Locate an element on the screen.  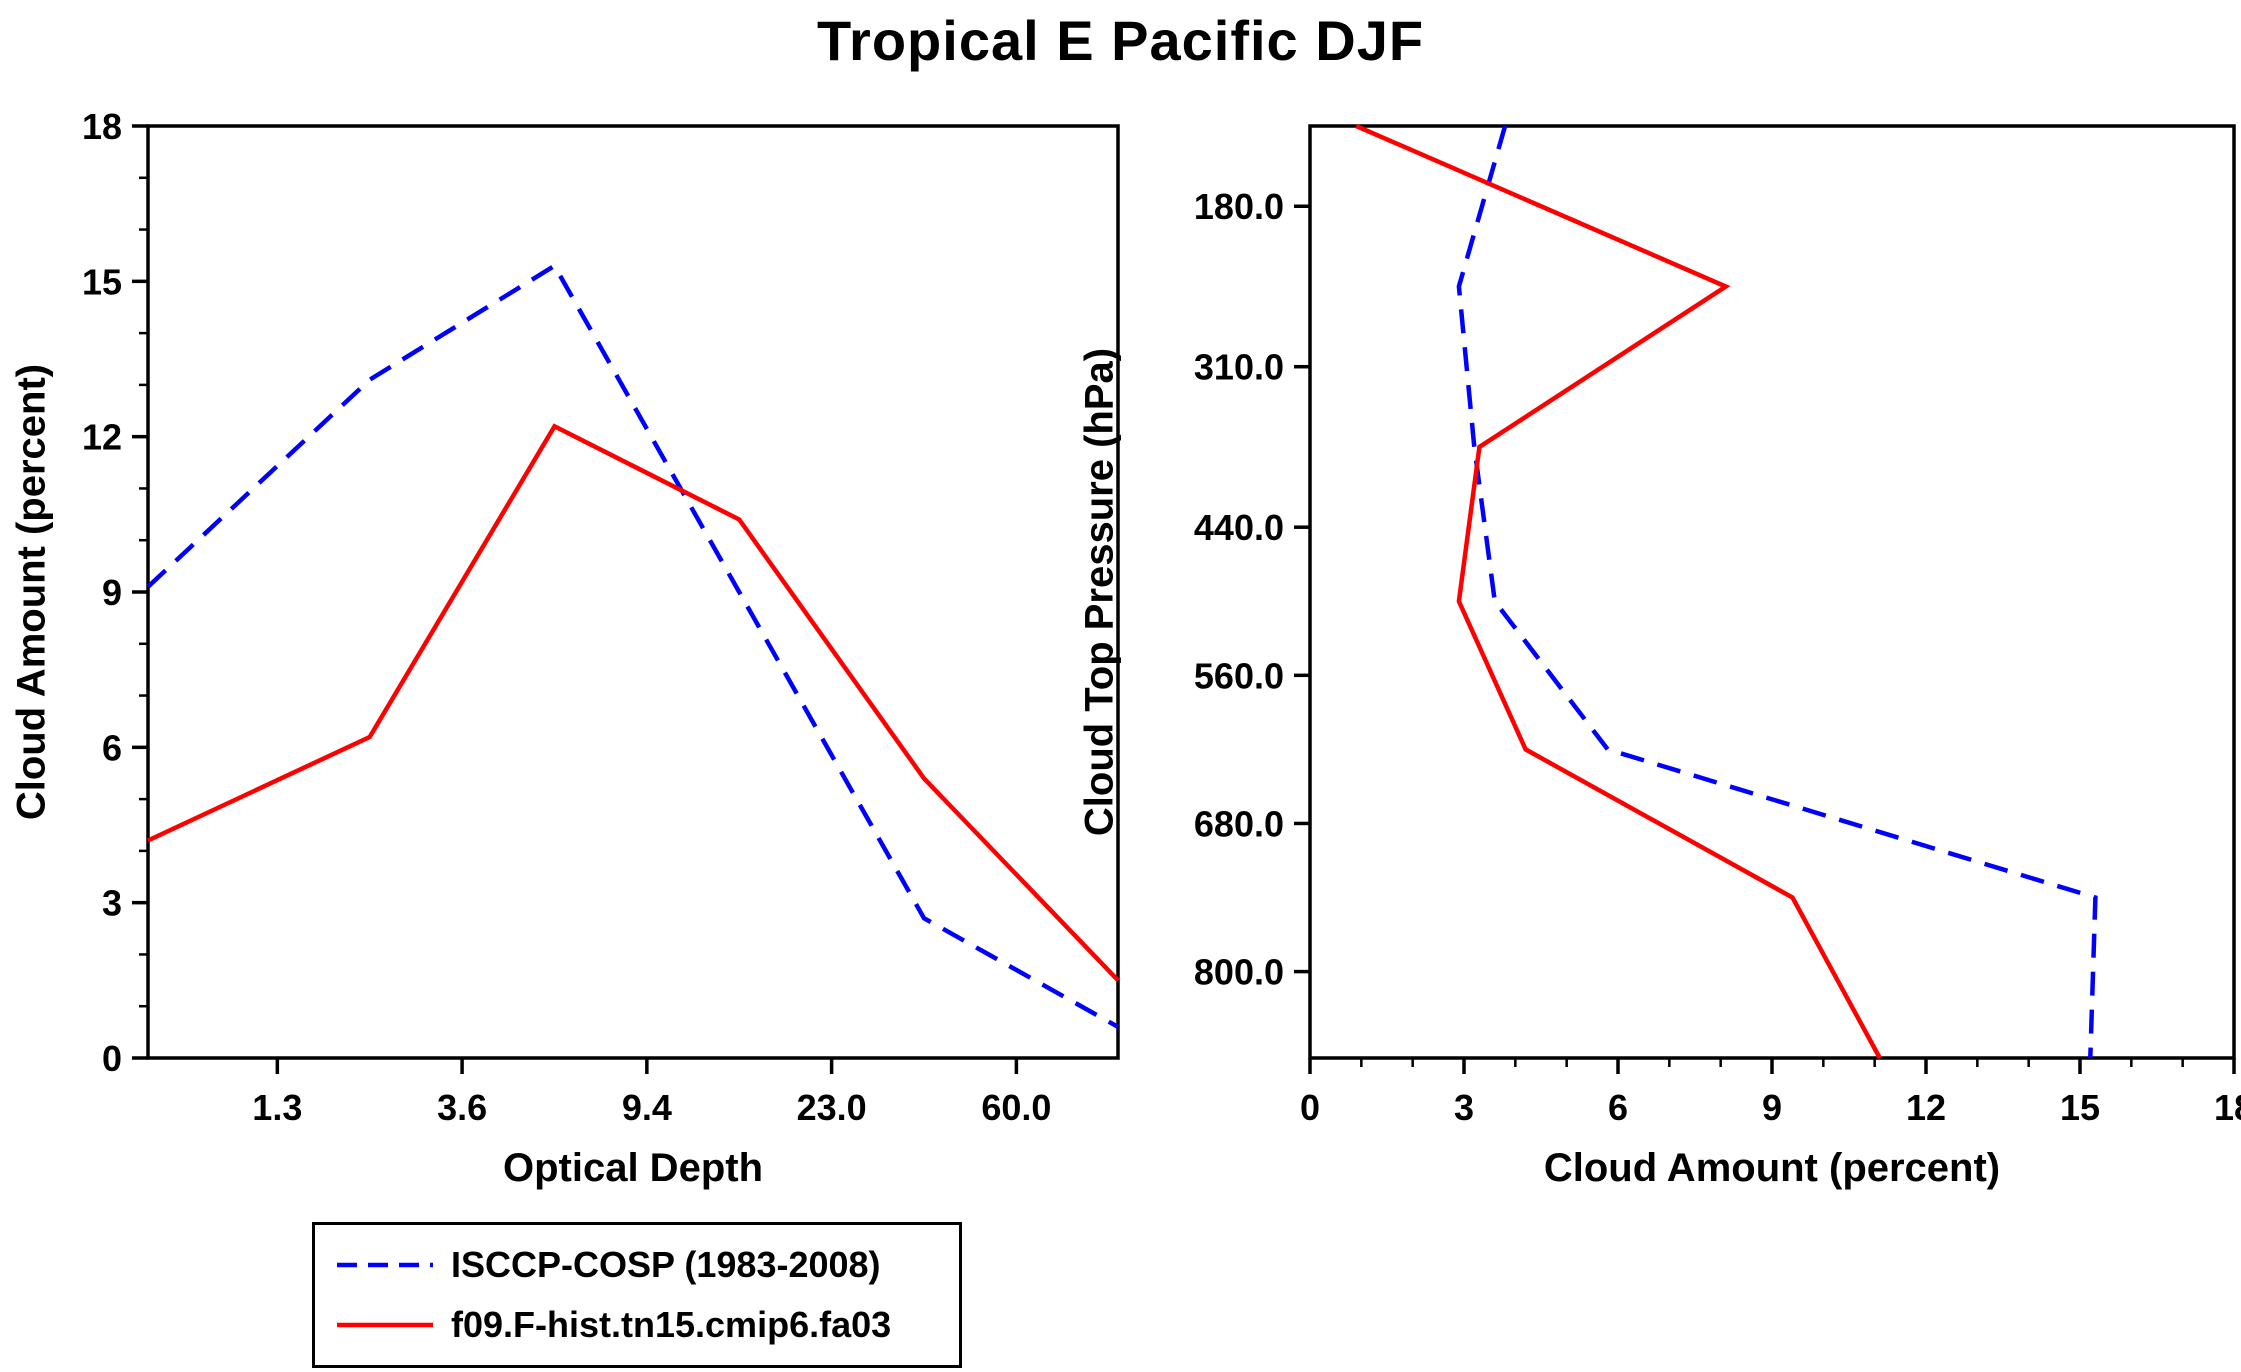
legend-line-solid-icon is located at coordinates (385, 1325).